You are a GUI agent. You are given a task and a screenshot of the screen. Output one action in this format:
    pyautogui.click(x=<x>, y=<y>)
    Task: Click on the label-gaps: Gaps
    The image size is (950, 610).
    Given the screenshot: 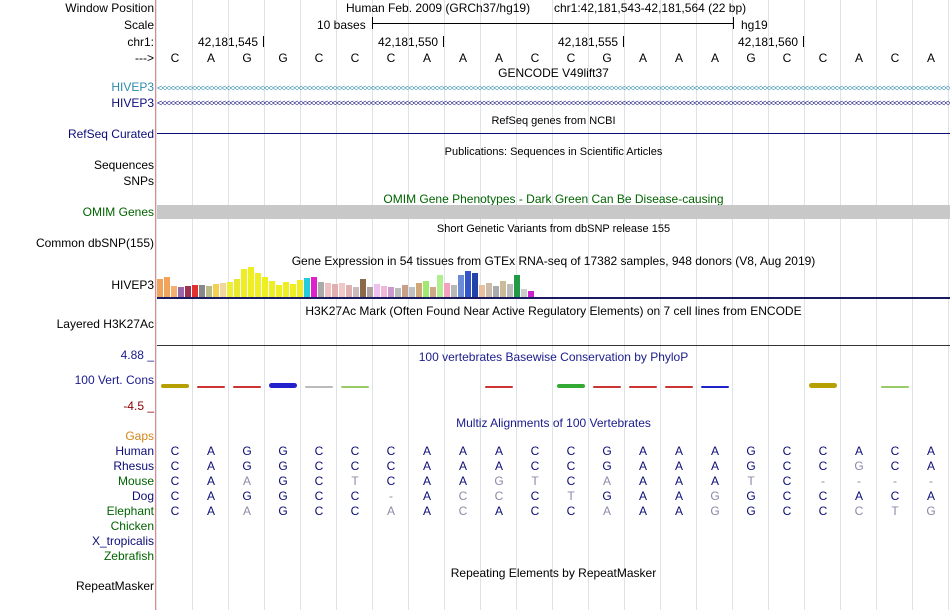 What is the action you would take?
    pyautogui.click(x=139, y=436)
    